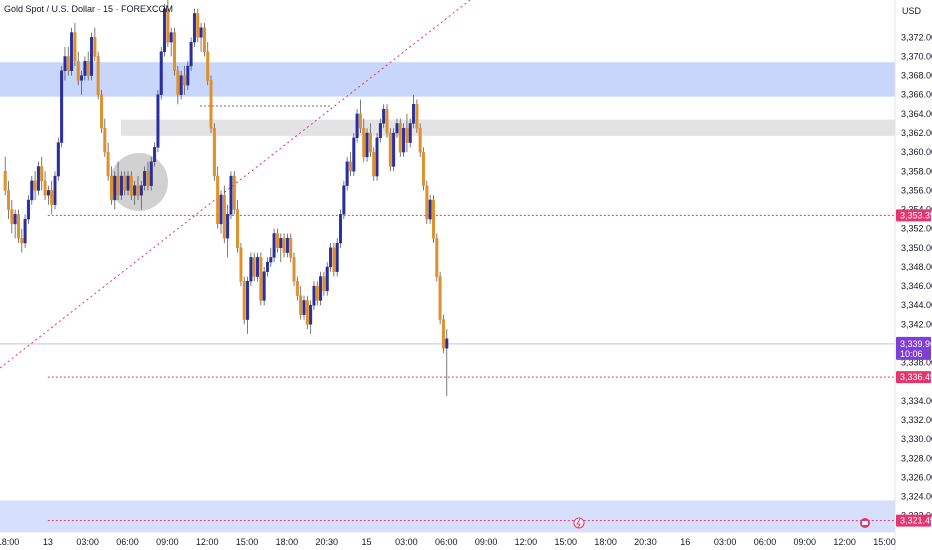  Describe the element at coordinates (579, 523) in the screenshot. I see `event-icon` at that location.